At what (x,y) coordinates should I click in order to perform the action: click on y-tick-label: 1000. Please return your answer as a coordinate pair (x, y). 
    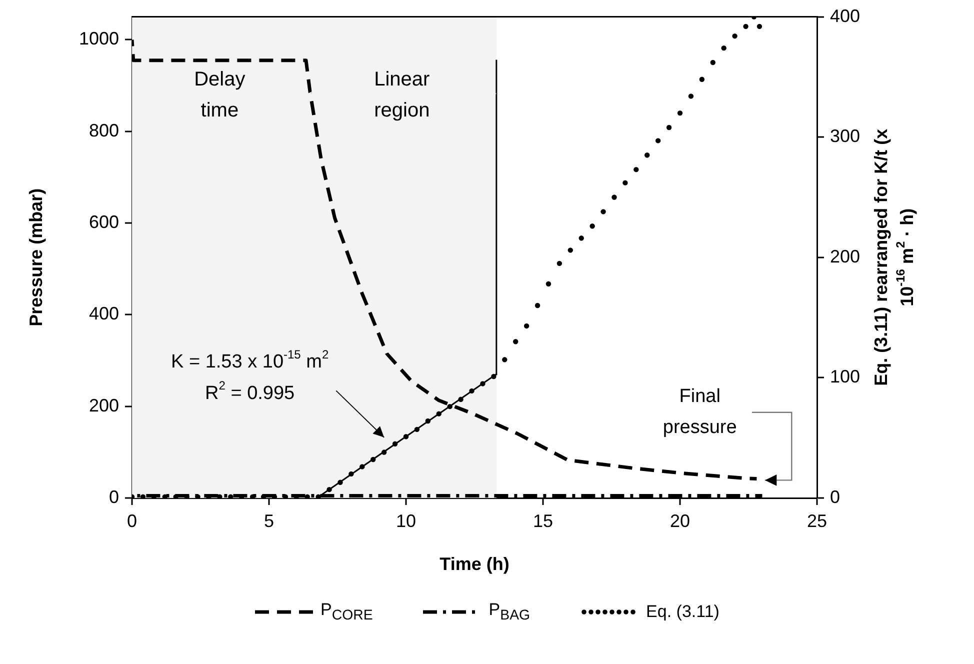
    Looking at the image, I should click on (98, 38).